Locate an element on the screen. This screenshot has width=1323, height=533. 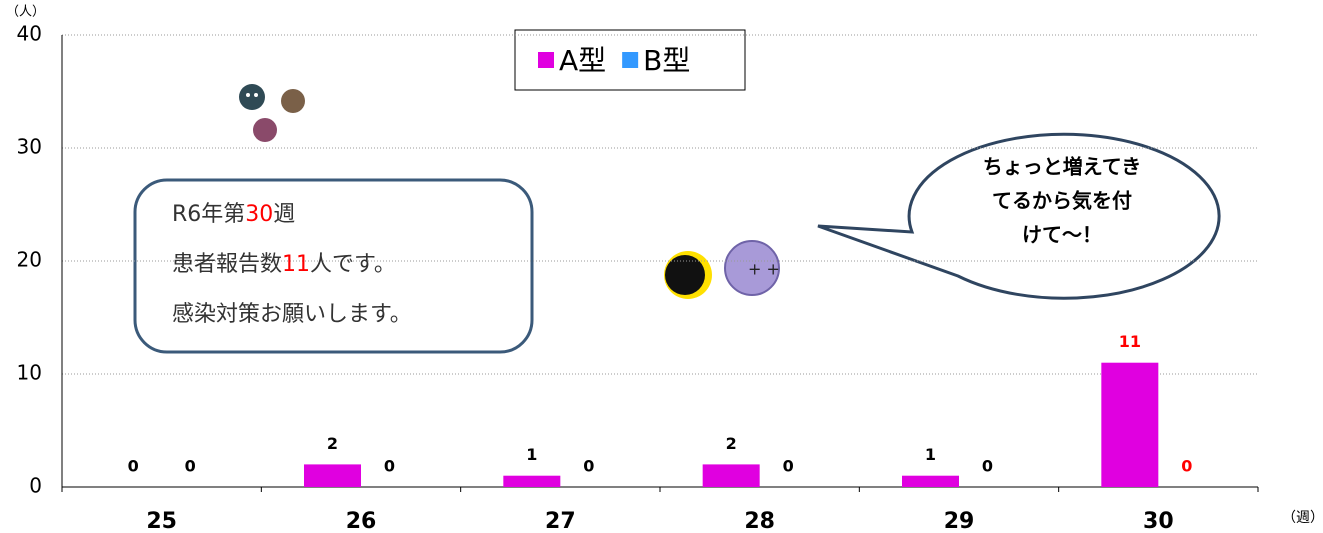
note-text: 週 is located at coordinates (284, 214).